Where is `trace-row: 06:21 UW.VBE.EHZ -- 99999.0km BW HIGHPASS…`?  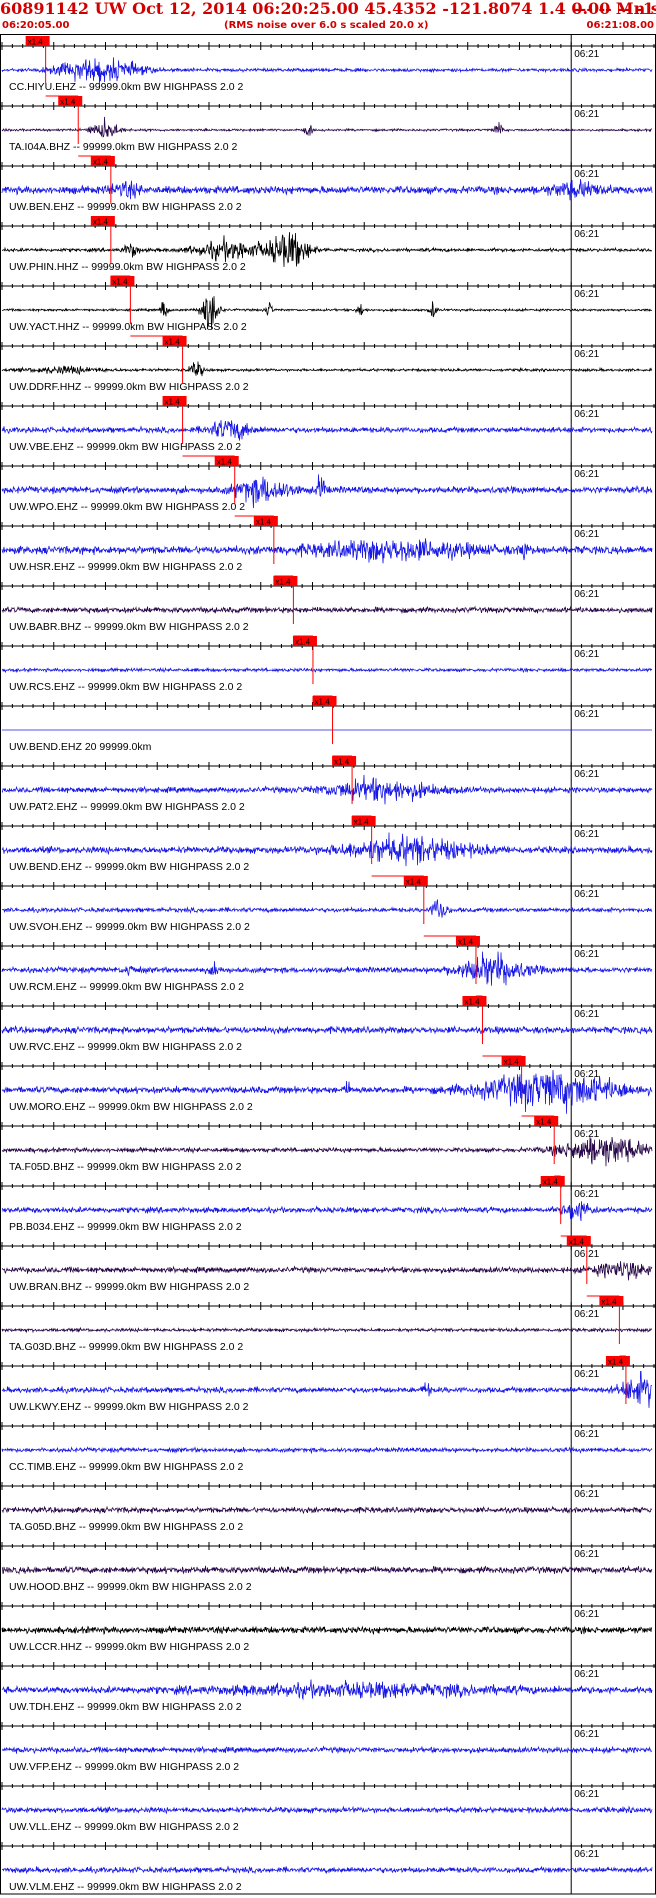 trace-row: 06:21 UW.VBE.EHZ -- 99999.0km BW HIGHPASS… is located at coordinates (328, 424).